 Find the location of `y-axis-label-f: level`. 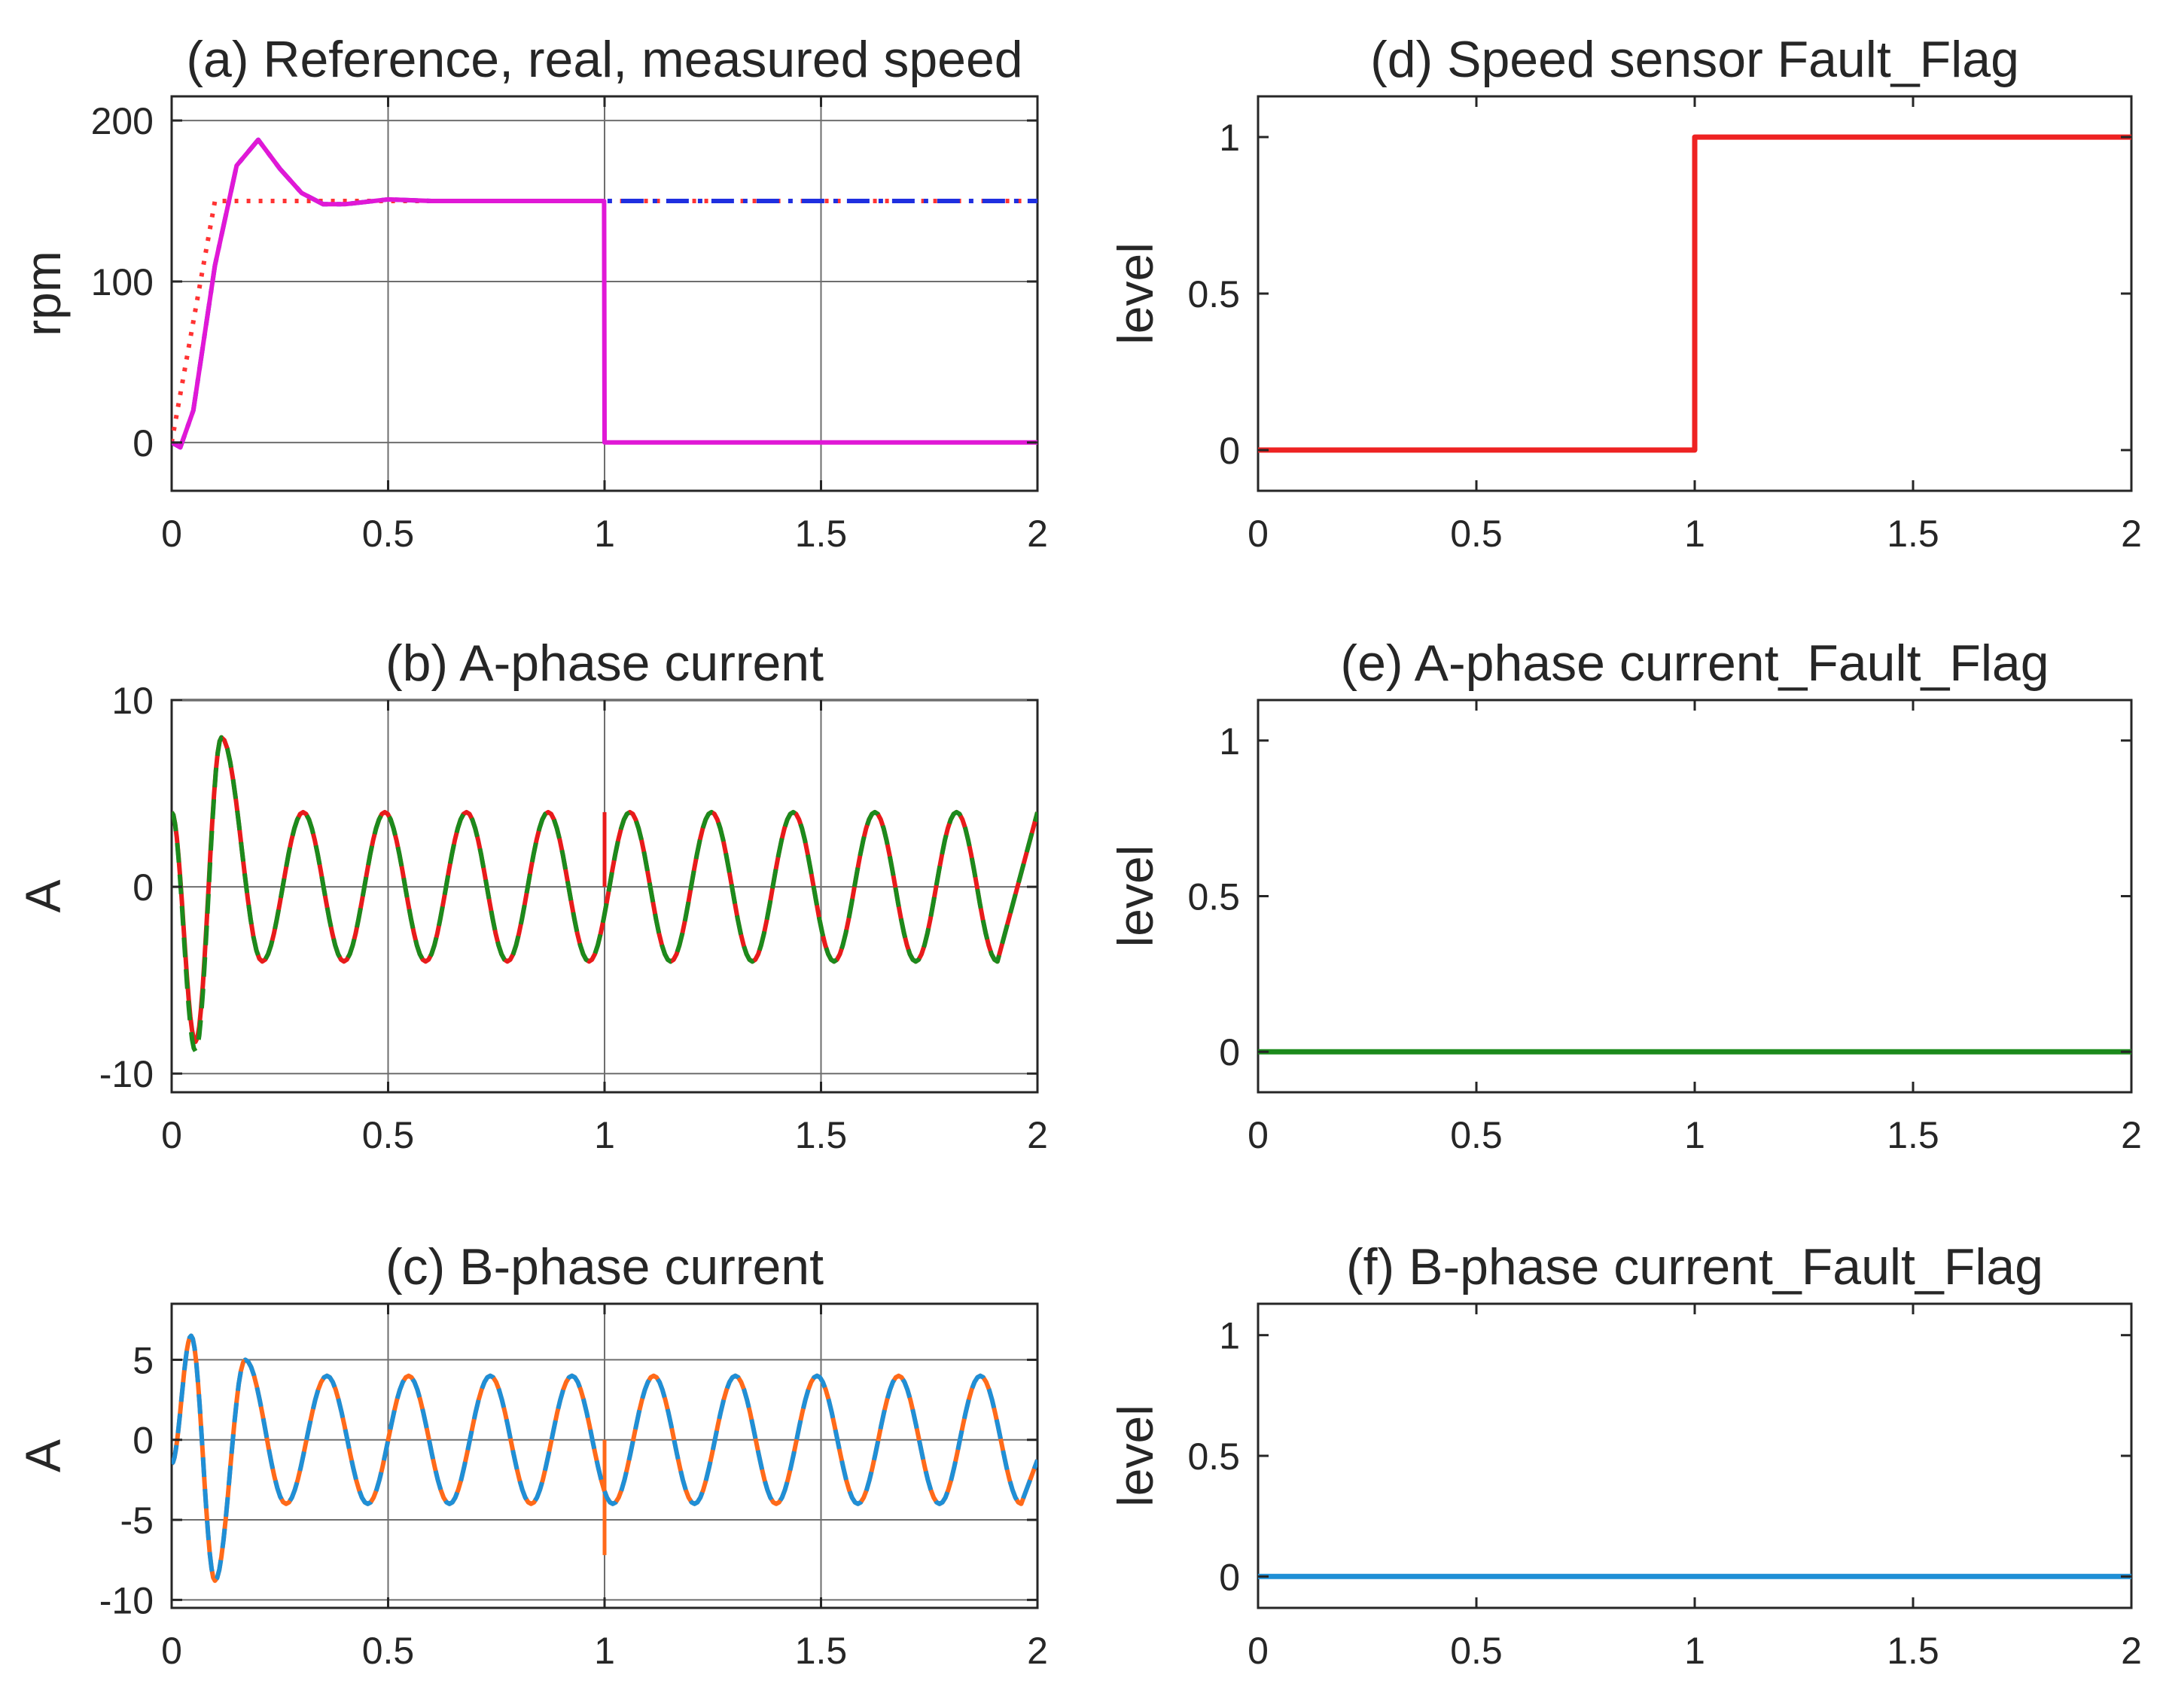

y-axis-label-f: level is located at coordinates (1135, 1456).